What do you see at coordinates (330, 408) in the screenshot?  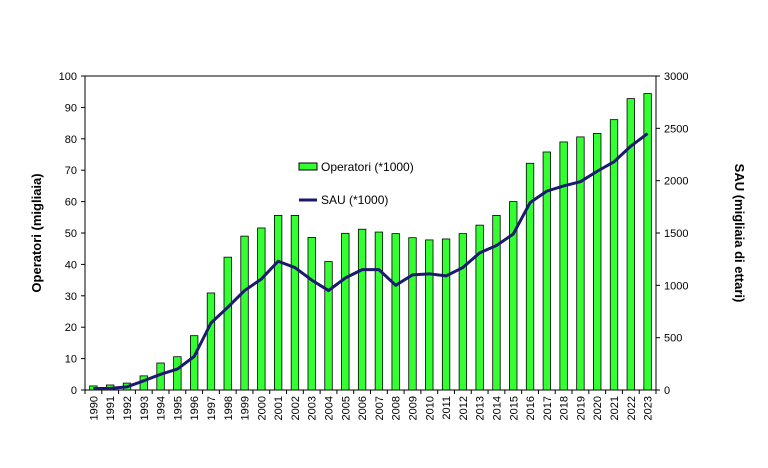 I see `x-tick-label-2004: 2004` at bounding box center [330, 408].